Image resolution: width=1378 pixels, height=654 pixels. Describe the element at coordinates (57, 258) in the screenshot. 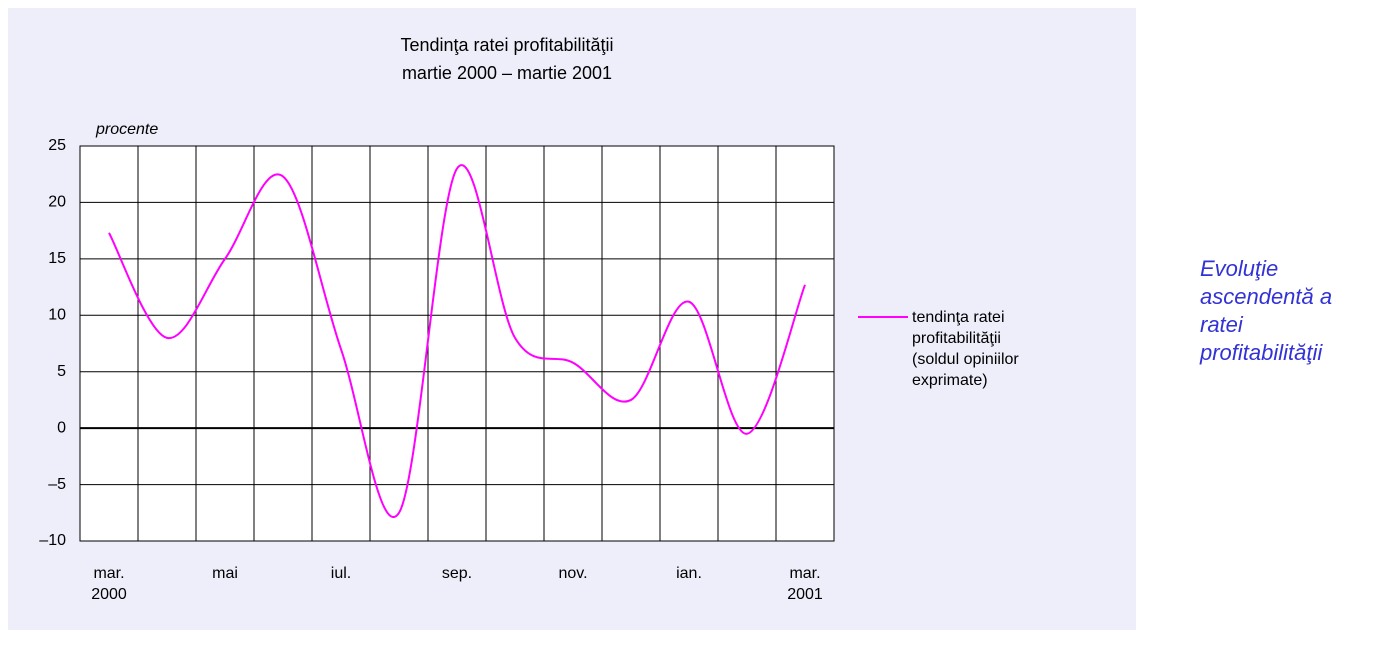

I see `y-tick-label: 15` at that location.